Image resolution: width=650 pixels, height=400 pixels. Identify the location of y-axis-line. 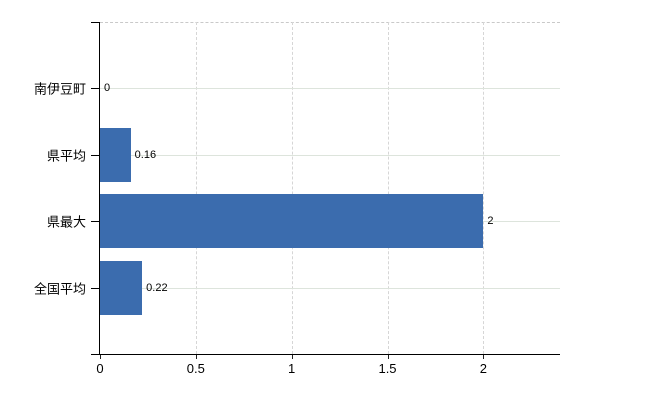
(99, 188).